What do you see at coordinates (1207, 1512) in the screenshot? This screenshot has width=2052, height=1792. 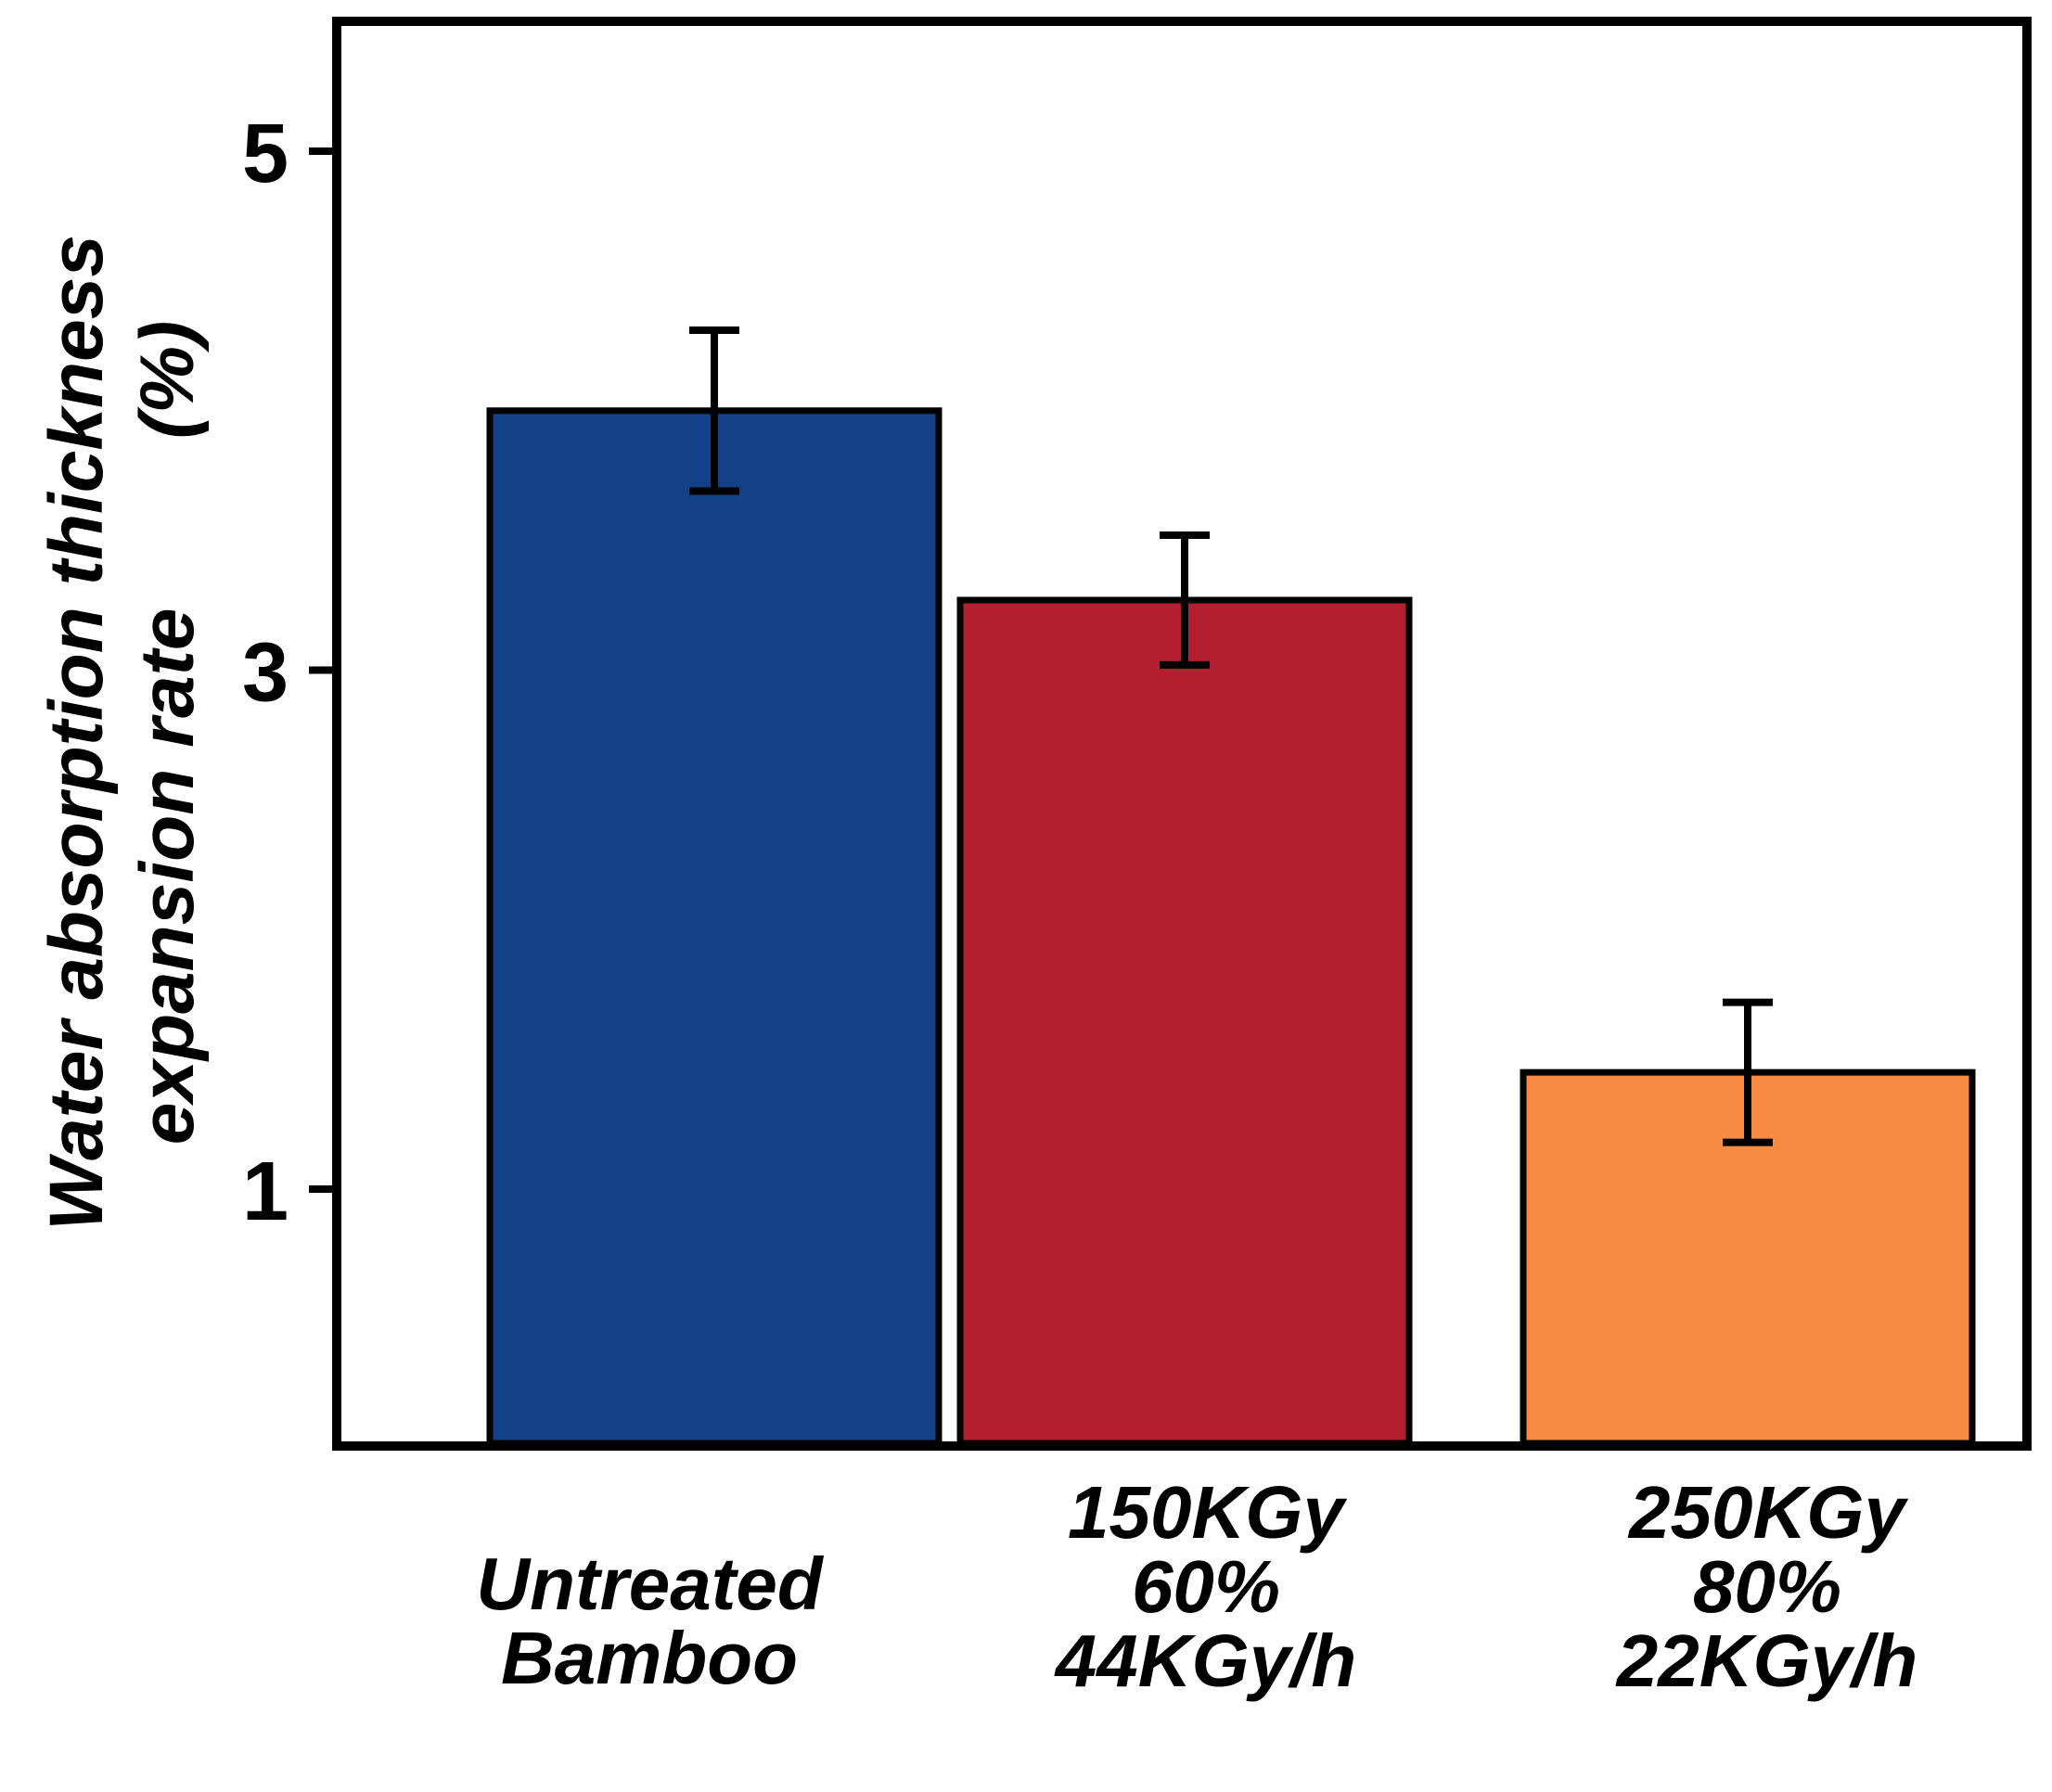 I see `x-tick-label-line: 150KGy` at bounding box center [1207, 1512].